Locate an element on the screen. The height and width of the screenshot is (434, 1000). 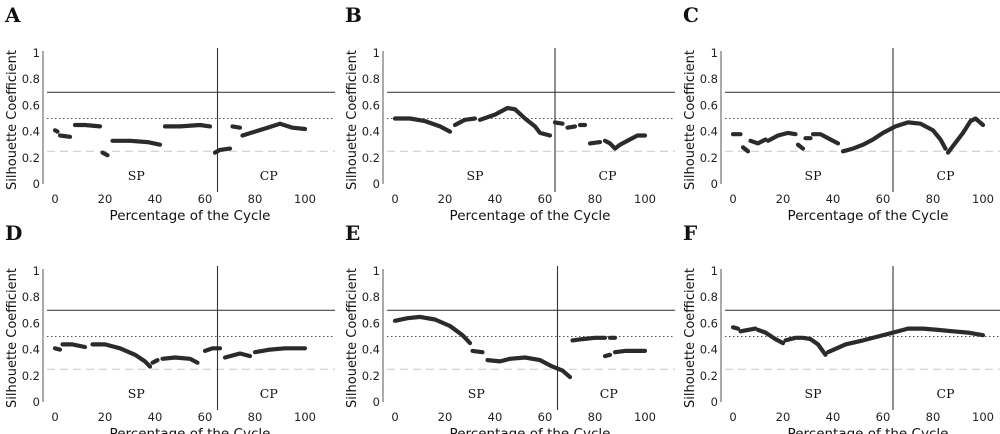
panel-letter: B is located at coordinates (353, 15).